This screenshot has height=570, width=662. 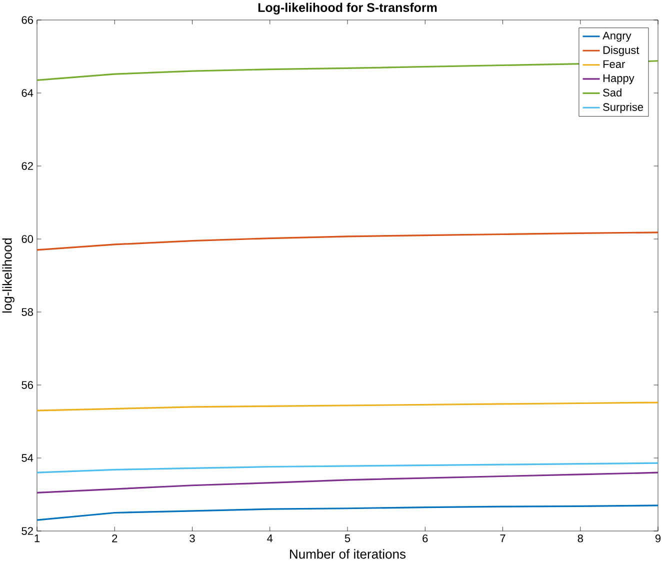 I want to click on y-tick-label: 56, so click(x=27, y=385).